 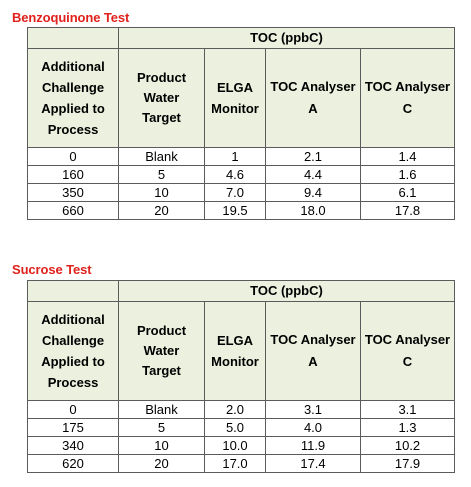 I want to click on table-cell: 19.5, so click(x=235, y=210).